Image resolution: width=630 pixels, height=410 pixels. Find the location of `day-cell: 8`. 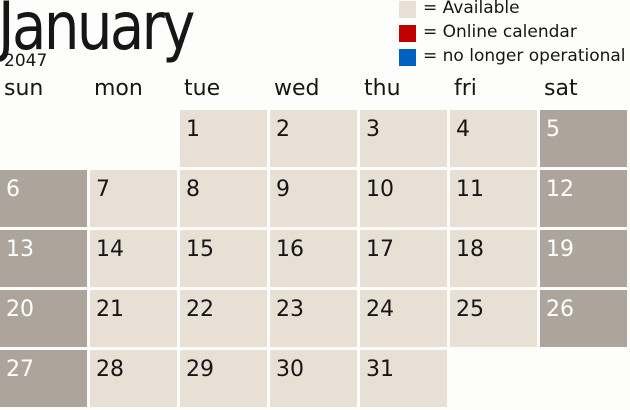

day-cell: 8 is located at coordinates (223, 198).